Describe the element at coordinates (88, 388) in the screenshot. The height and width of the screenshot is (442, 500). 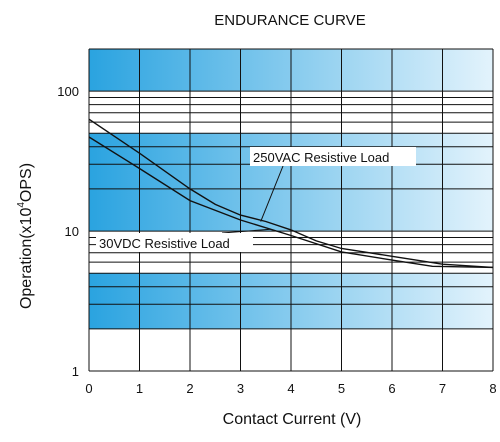
I see `x-tick-label: 0` at that location.